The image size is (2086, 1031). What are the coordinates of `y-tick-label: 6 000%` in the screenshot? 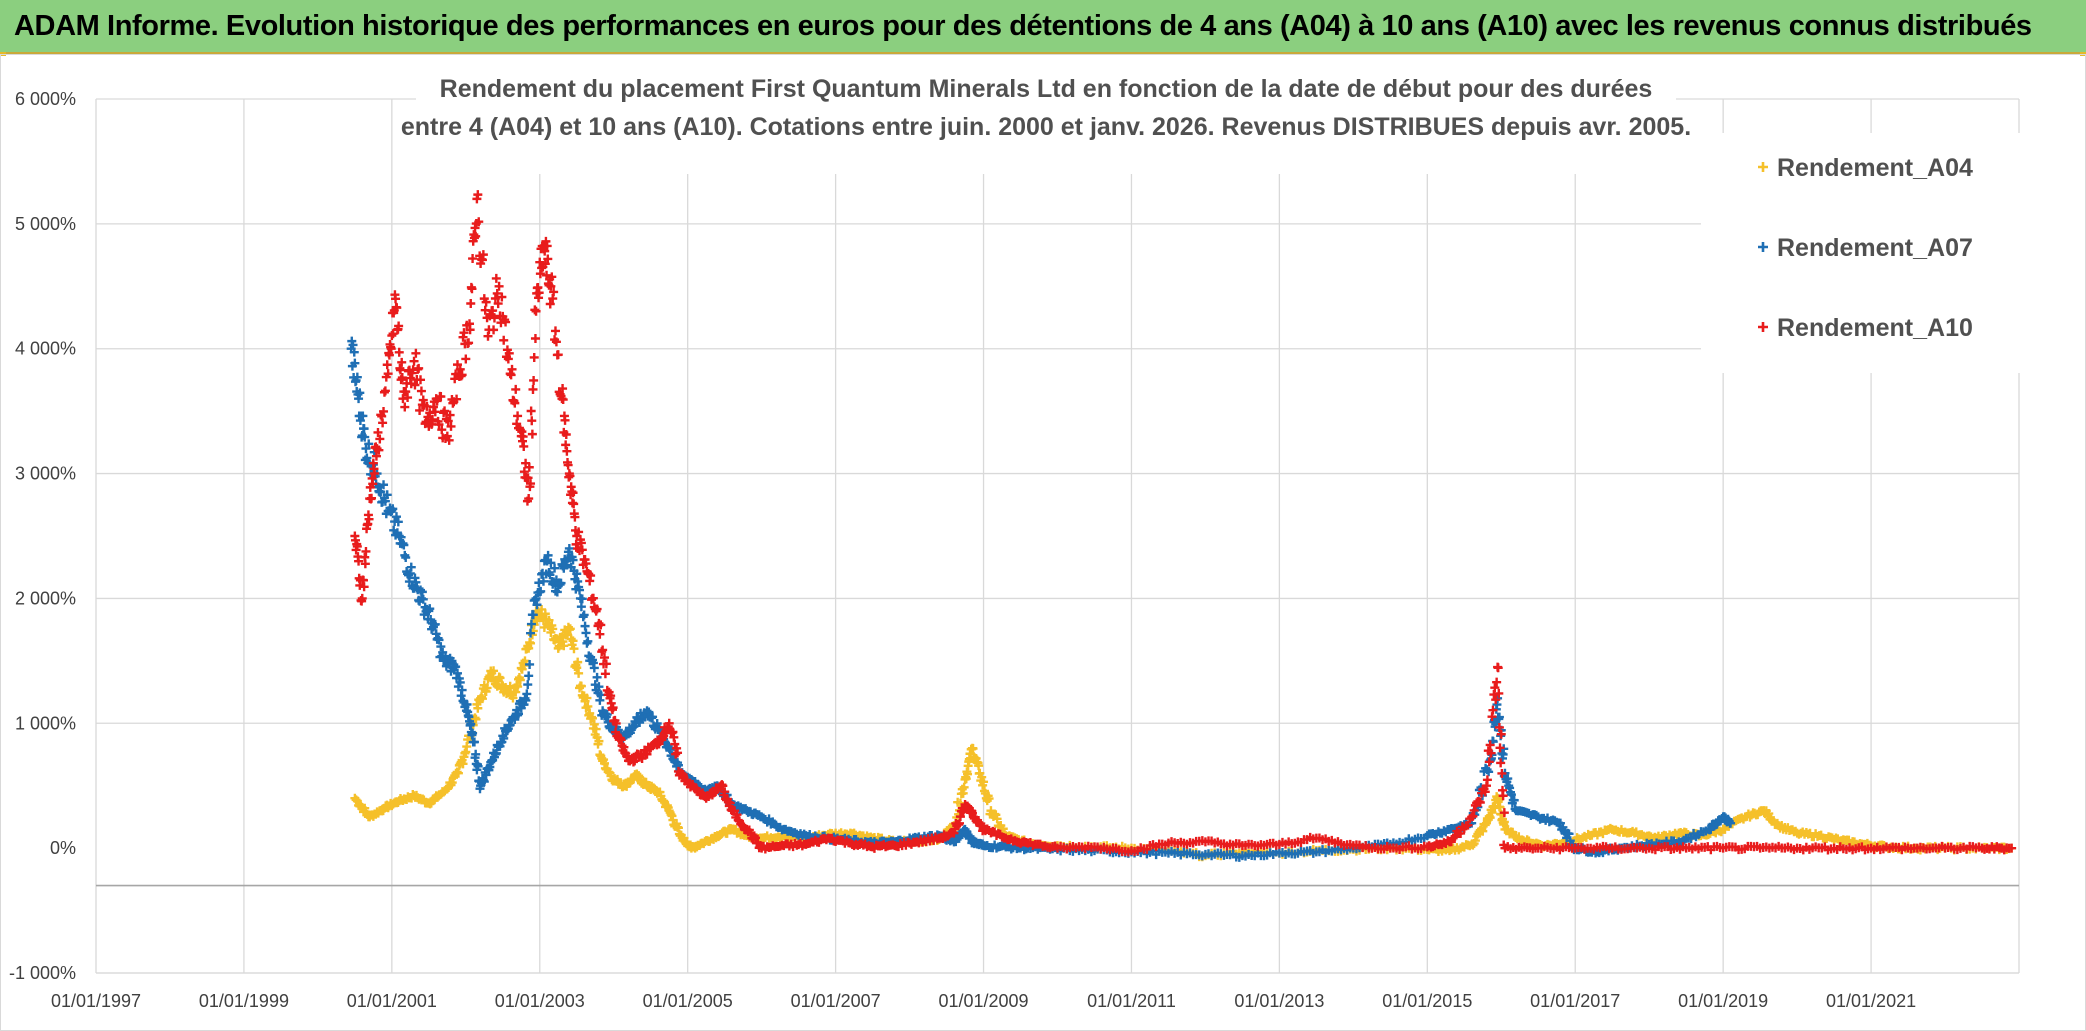 It's located at (45, 99).